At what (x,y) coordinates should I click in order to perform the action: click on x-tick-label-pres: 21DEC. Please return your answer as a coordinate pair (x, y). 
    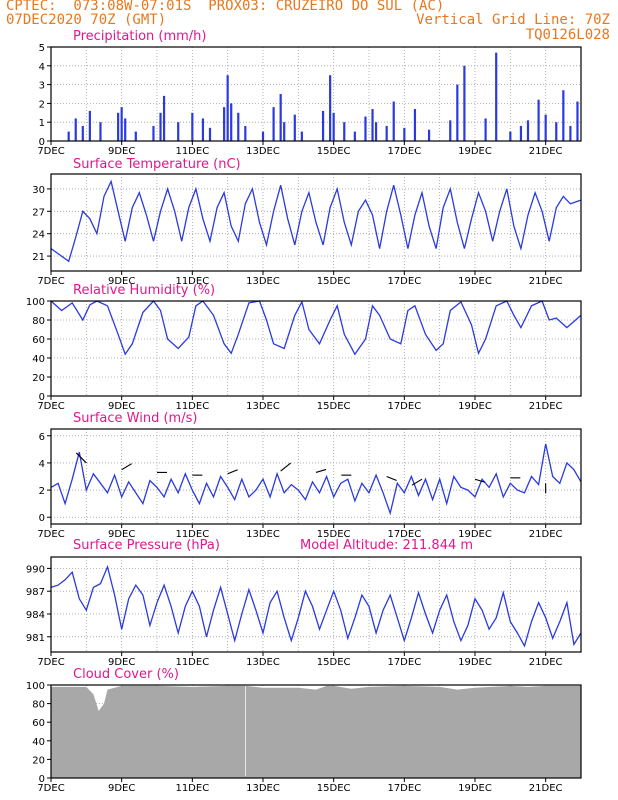
    Looking at the image, I should click on (546, 662).